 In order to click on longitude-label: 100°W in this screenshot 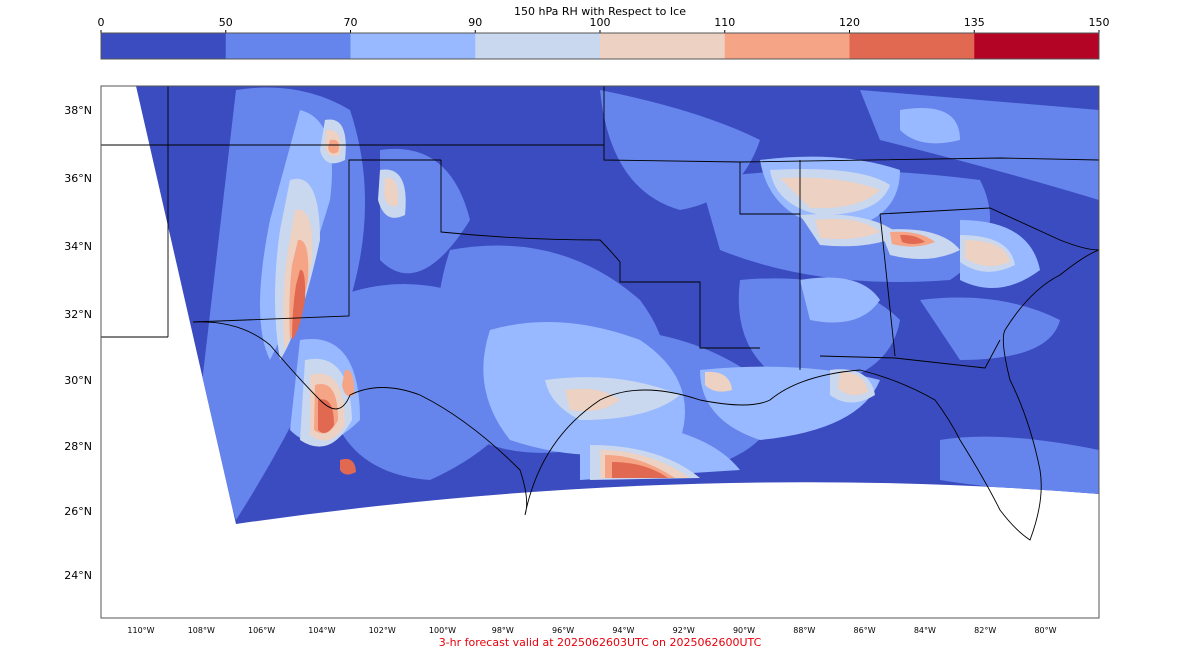, I will do `click(442, 630)`.